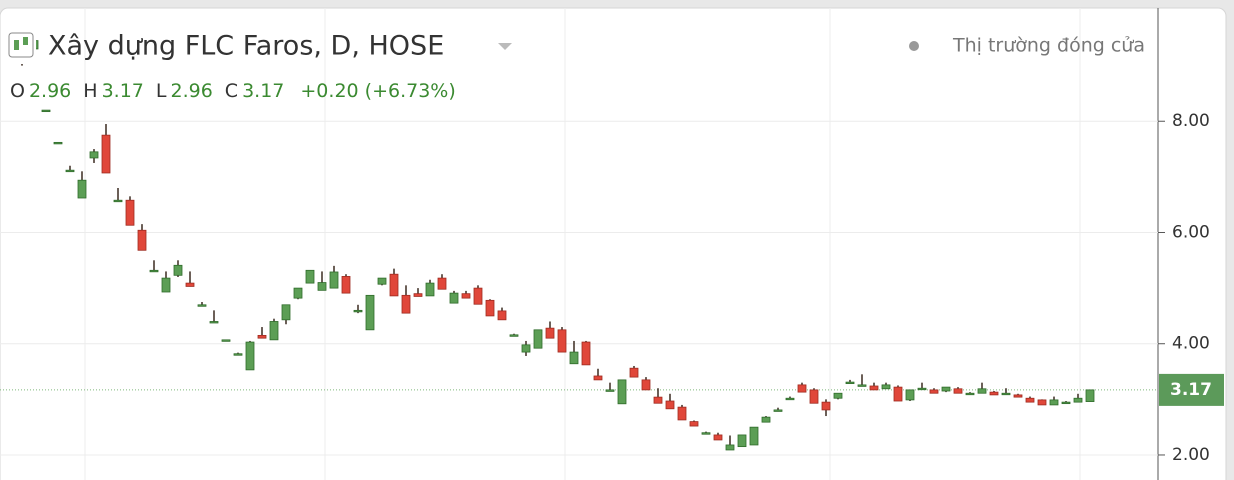 This screenshot has width=1234, height=480. What do you see at coordinates (1191, 121) in the screenshot?
I see `y-tick-label: 8.00` at bounding box center [1191, 121].